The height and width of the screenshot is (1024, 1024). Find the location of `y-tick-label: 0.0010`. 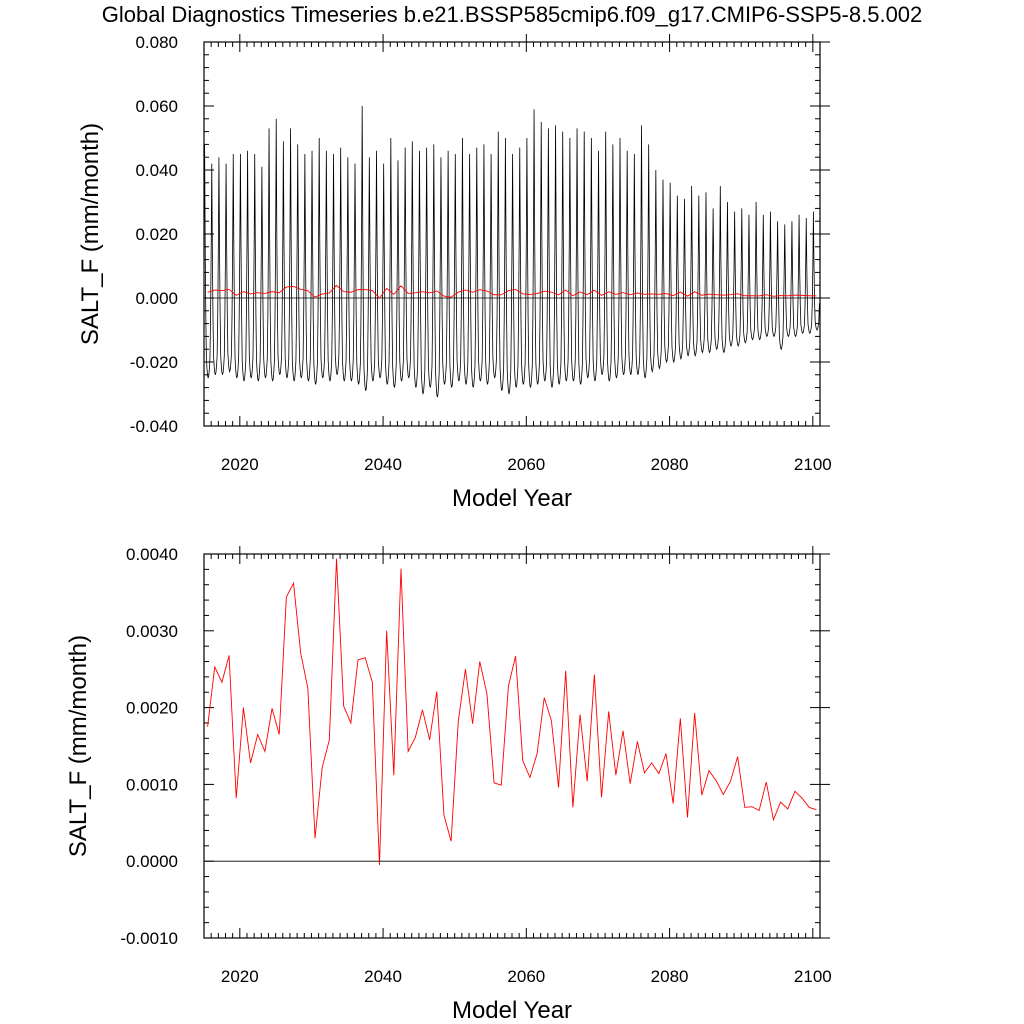

y-tick-label: 0.0010 is located at coordinates (152, 784).